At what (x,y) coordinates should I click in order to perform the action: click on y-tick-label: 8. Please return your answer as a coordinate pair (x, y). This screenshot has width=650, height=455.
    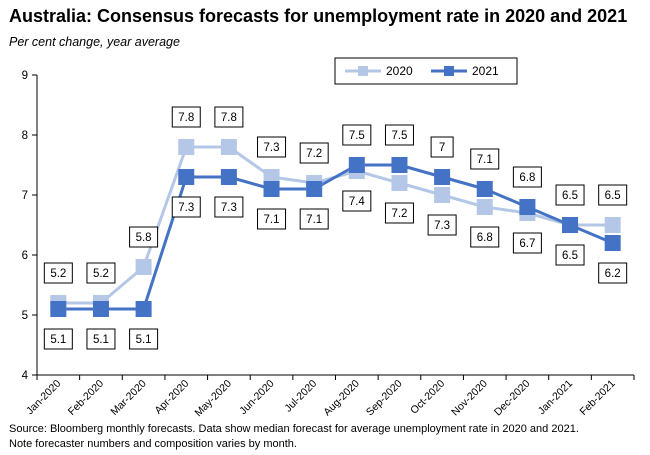
    Looking at the image, I should click on (25, 136).